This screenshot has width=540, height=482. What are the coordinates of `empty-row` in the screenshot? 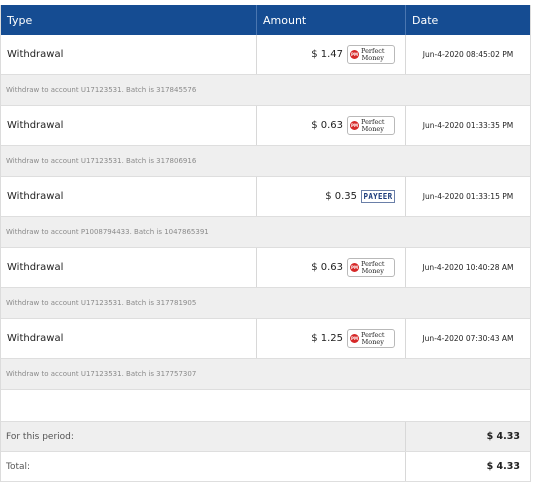 It's located at (265, 406).